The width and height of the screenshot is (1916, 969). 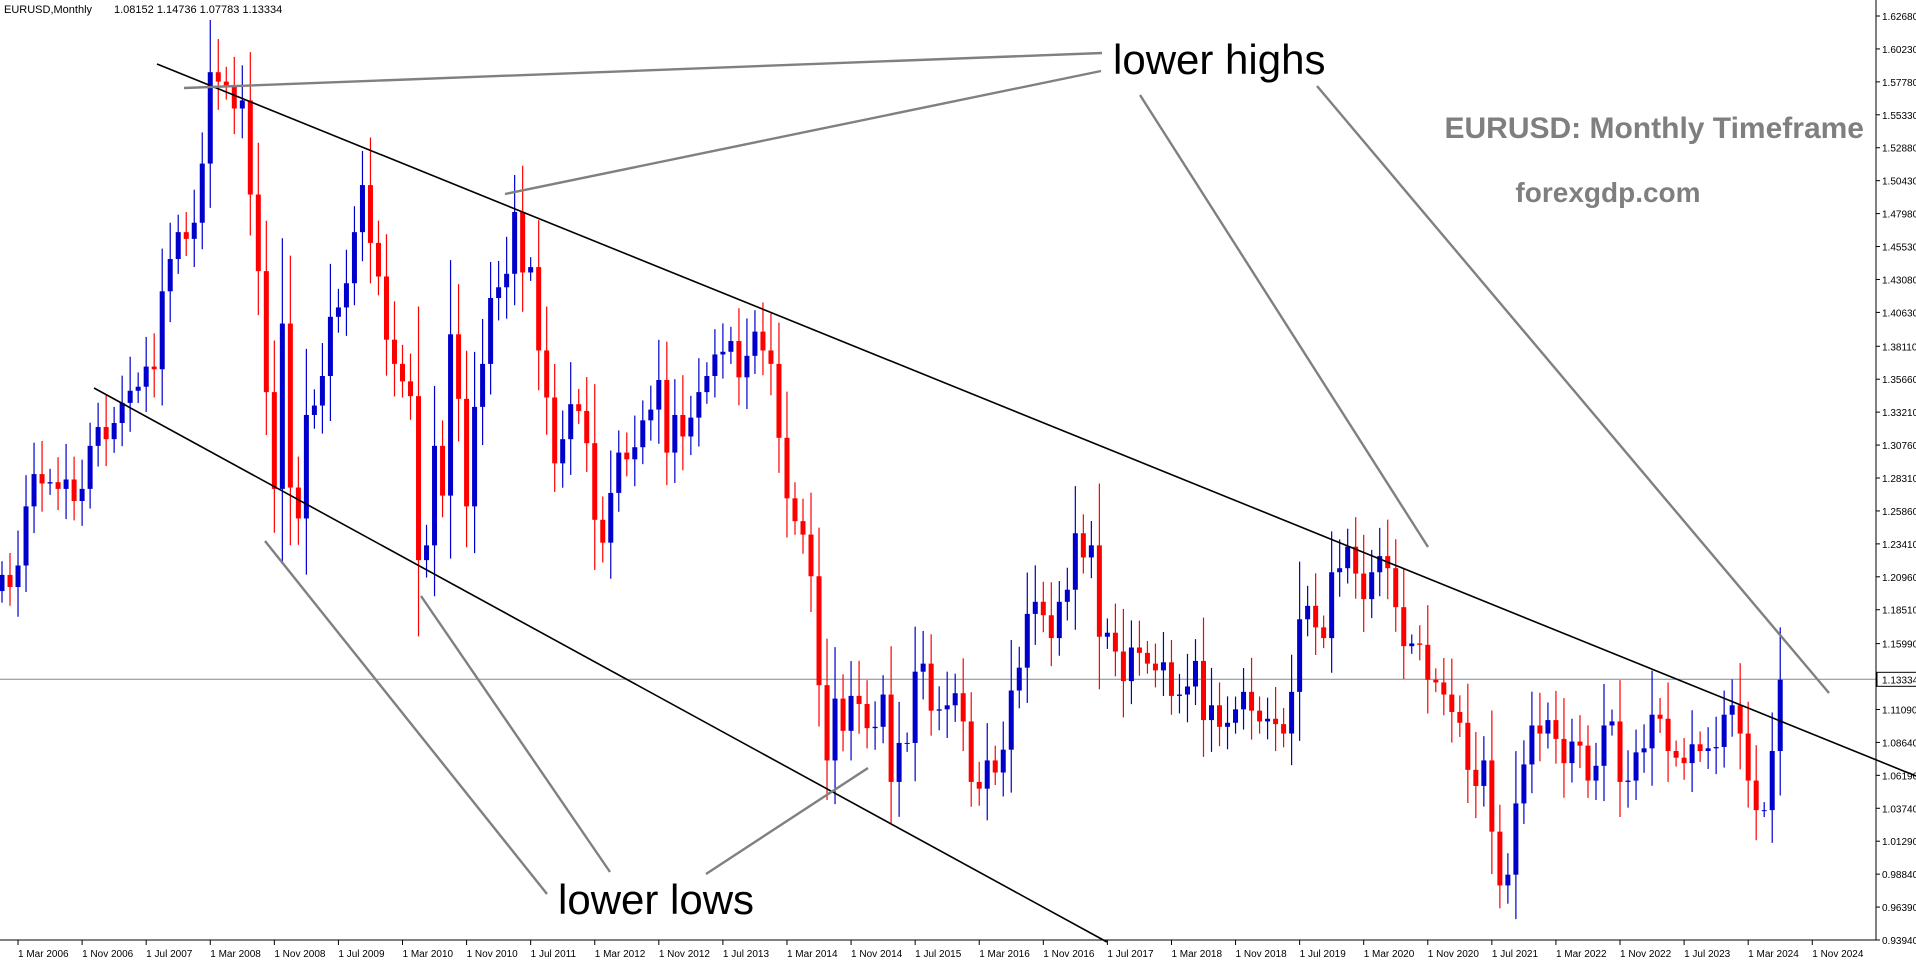 I want to click on price-tick-label: 1.08640, so click(x=1899, y=743).